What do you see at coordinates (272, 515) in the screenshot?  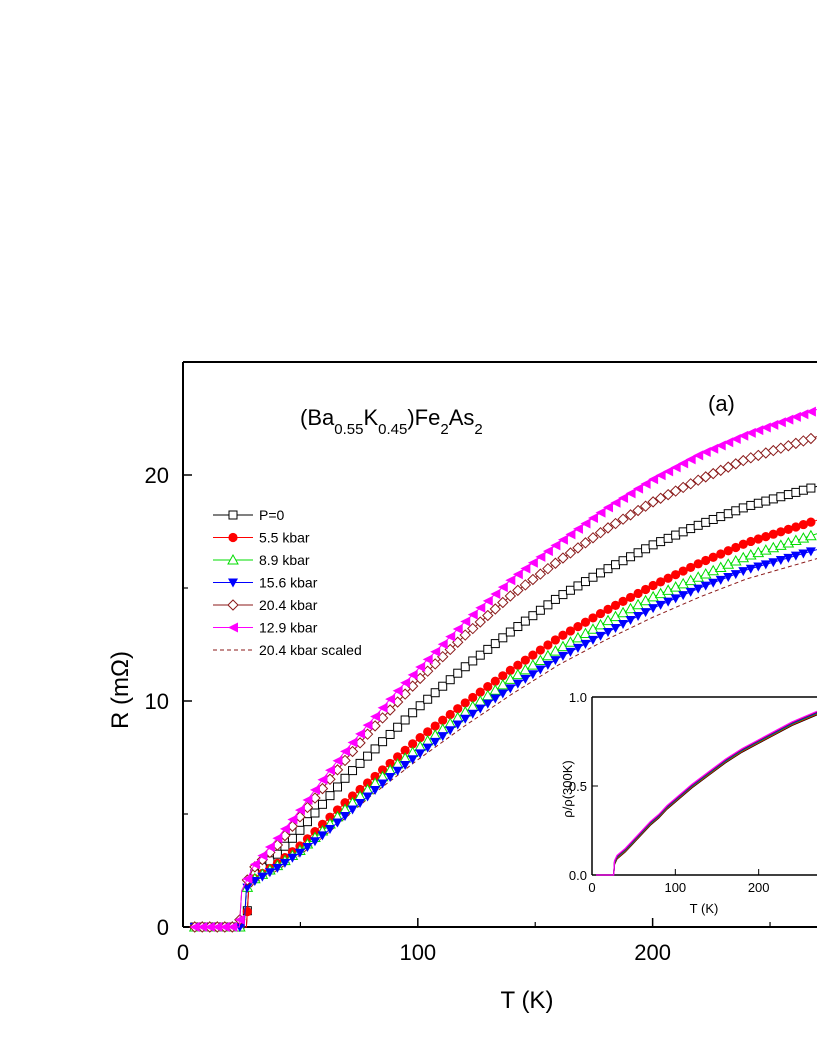 I see `legend-label: P=0` at bounding box center [272, 515].